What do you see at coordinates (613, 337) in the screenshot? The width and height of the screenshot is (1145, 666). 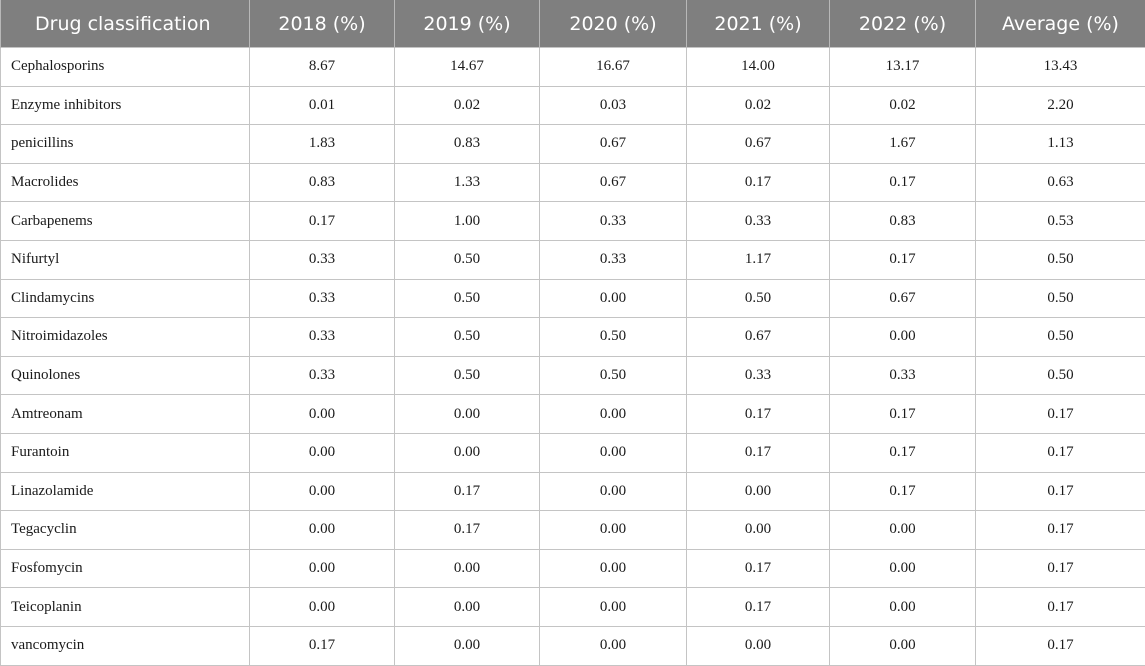 I see `value-2020-cell: 0.50` at bounding box center [613, 337].